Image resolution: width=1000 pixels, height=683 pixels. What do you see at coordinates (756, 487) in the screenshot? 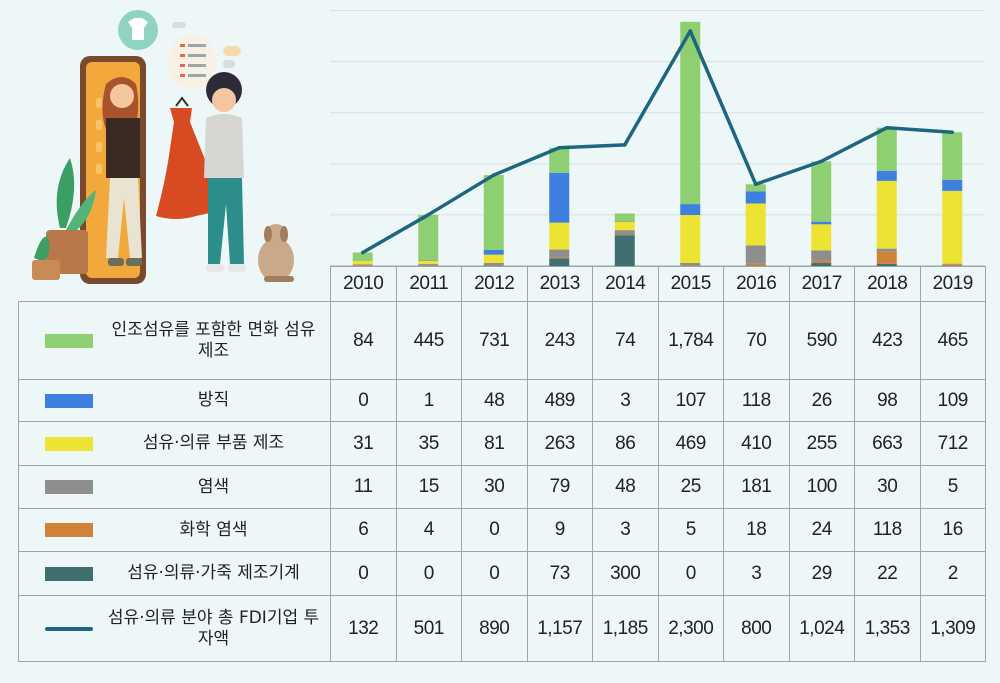
I see `table-cell: 181` at bounding box center [756, 487].